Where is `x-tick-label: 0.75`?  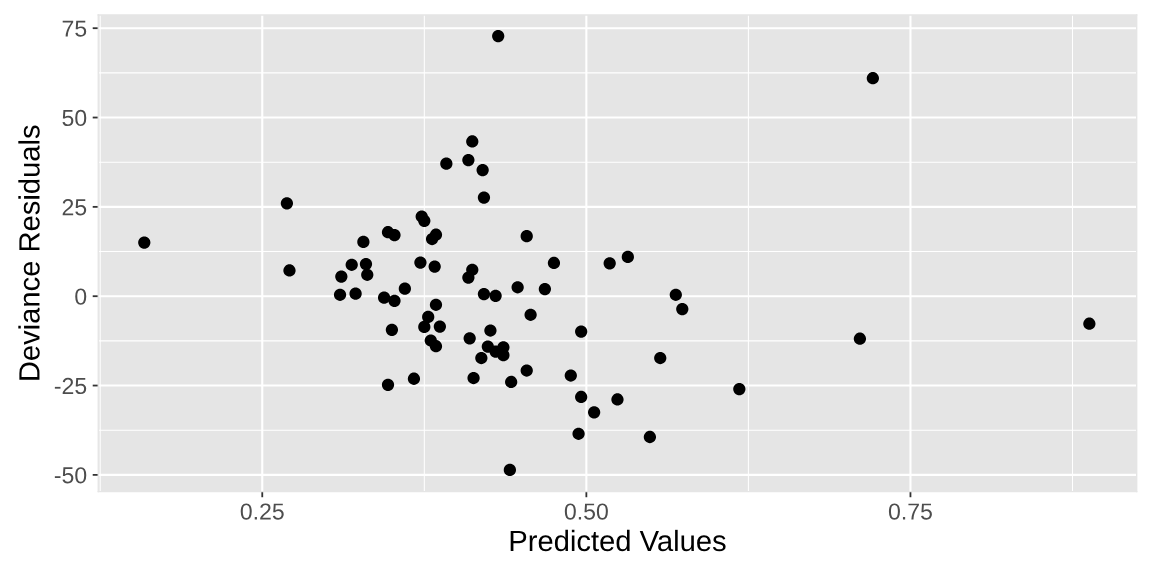 x-tick-label: 0.75 is located at coordinates (910, 511).